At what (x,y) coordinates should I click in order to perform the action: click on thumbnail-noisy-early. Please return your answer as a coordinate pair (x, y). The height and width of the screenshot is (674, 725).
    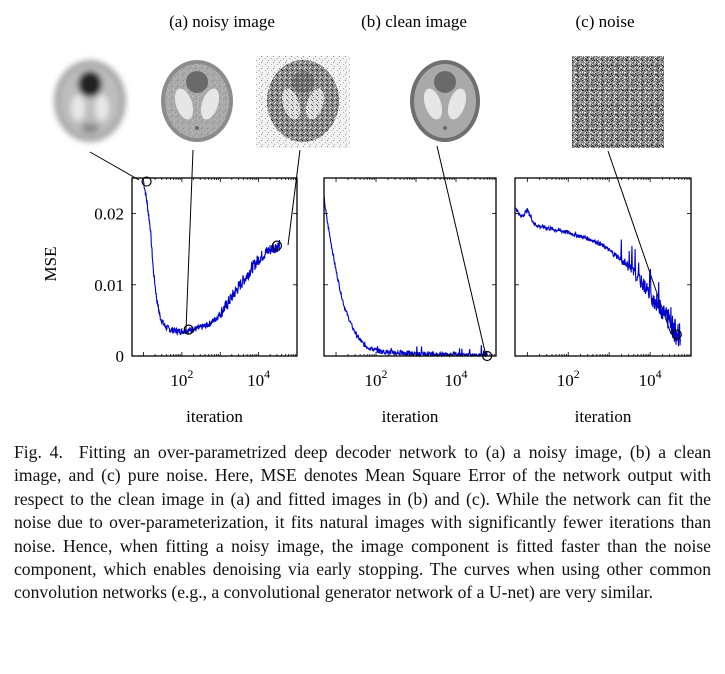
    Looking at the image, I should click on (90, 102).